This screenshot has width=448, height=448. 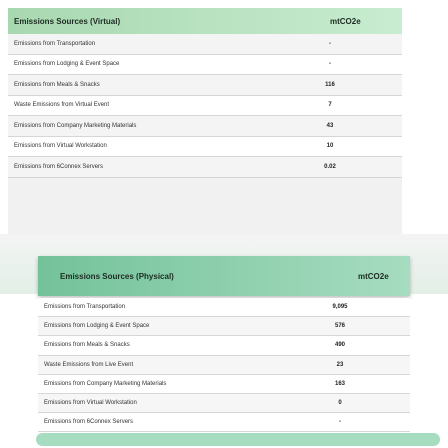 I want to click on table-row: Emissions from Transportation -, so click(x=205, y=44).